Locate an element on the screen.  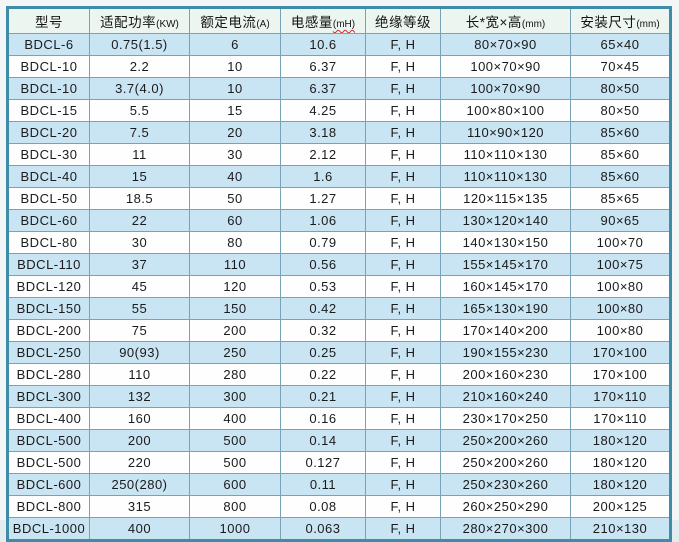
table-cell: 200×160×230 is located at coordinates (505, 374).